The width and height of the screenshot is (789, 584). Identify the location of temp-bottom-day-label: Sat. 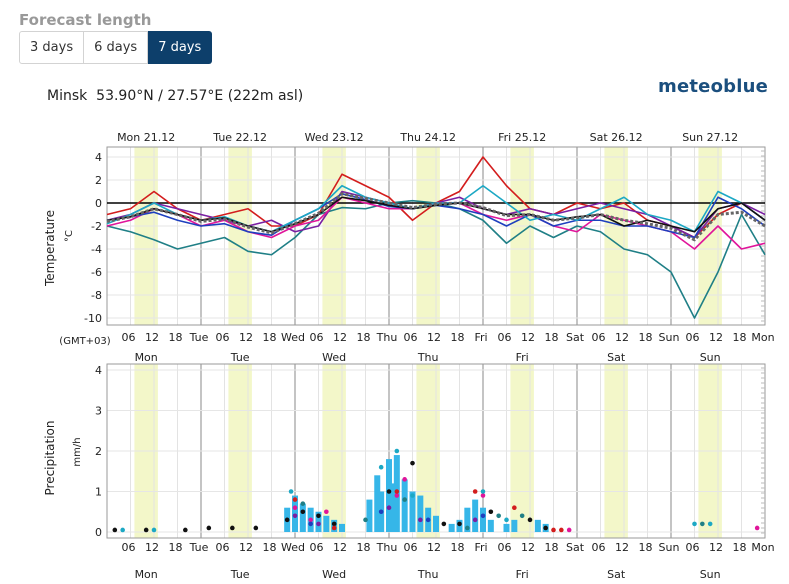
(616, 357).